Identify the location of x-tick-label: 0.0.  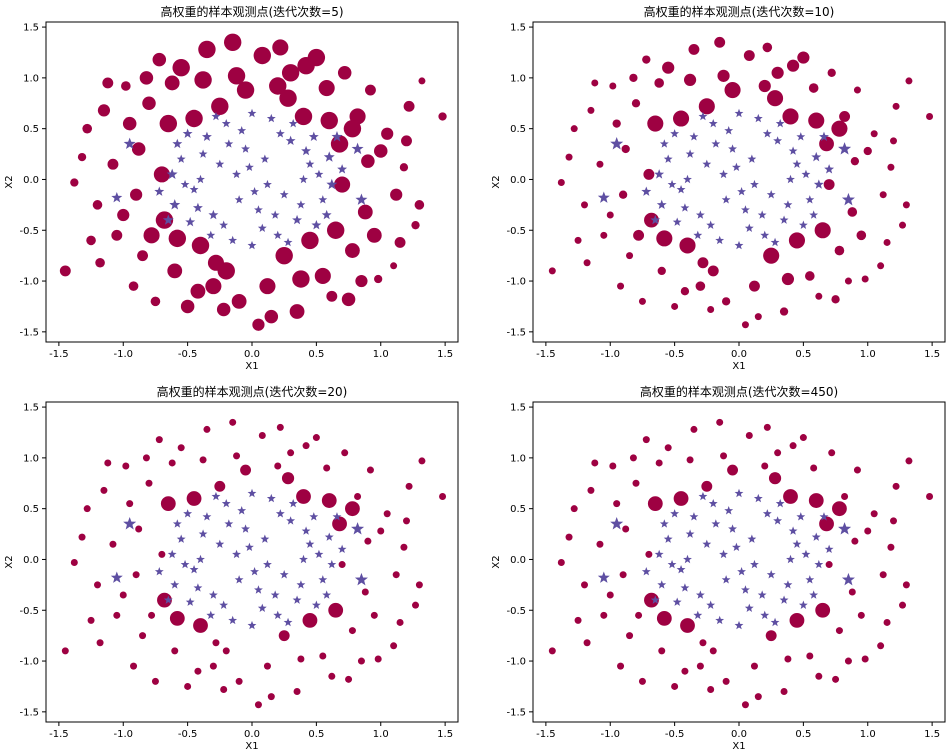
(252, 354).